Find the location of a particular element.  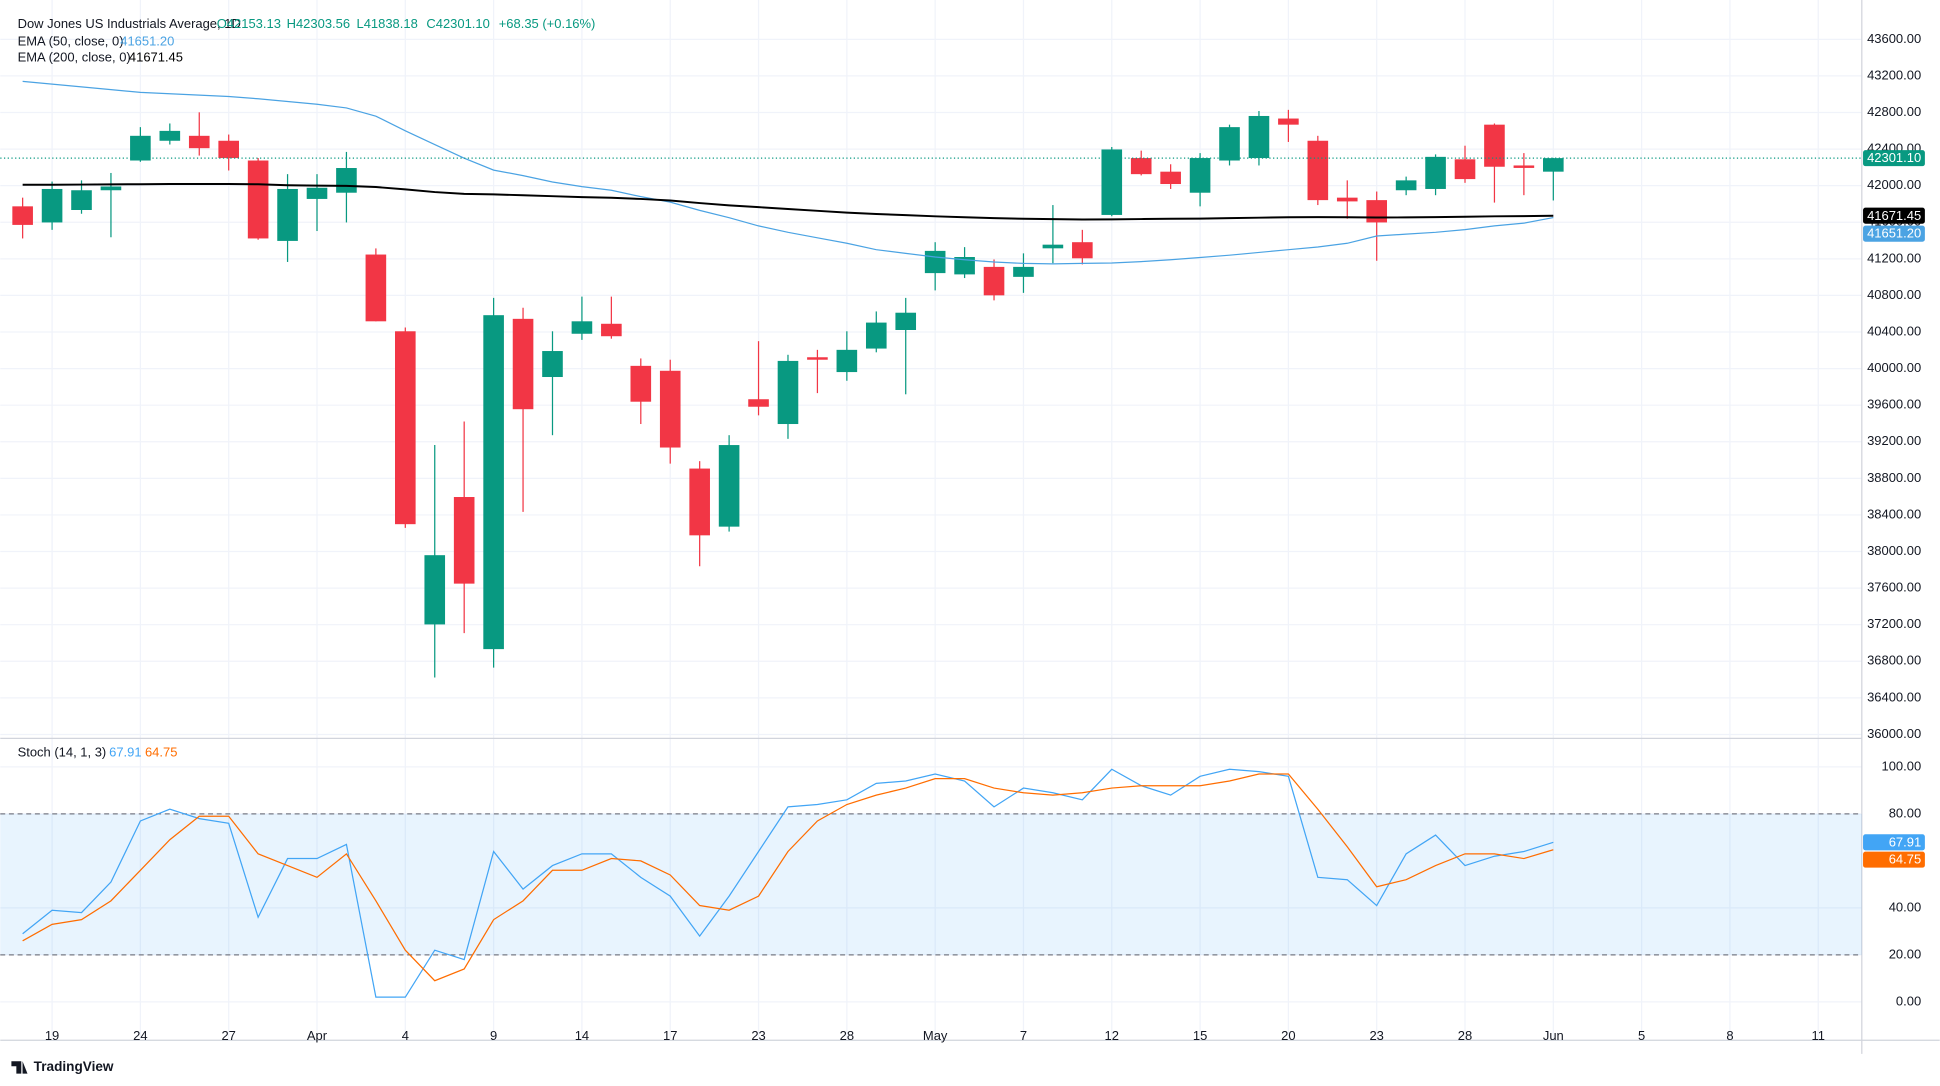

y-tick-label: 38000.00 is located at coordinates (1894, 550).